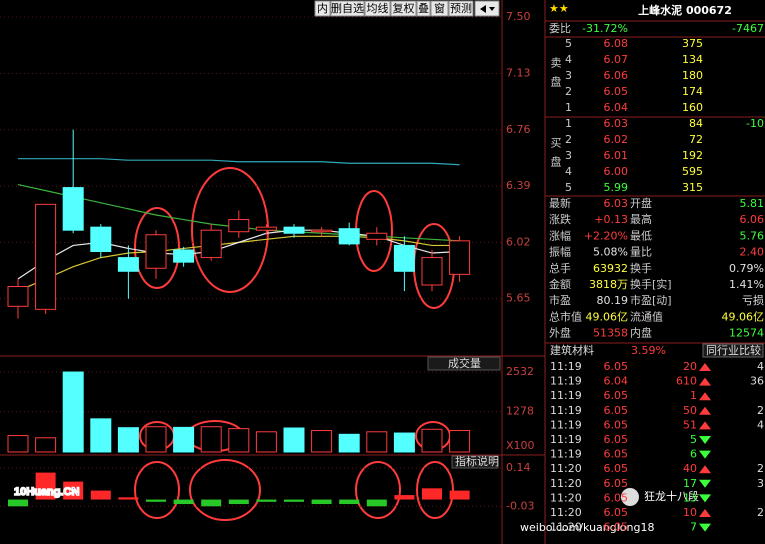  Describe the element at coordinates (651, 300) in the screenshot. I see `stat-label: 市盈[动]` at that location.